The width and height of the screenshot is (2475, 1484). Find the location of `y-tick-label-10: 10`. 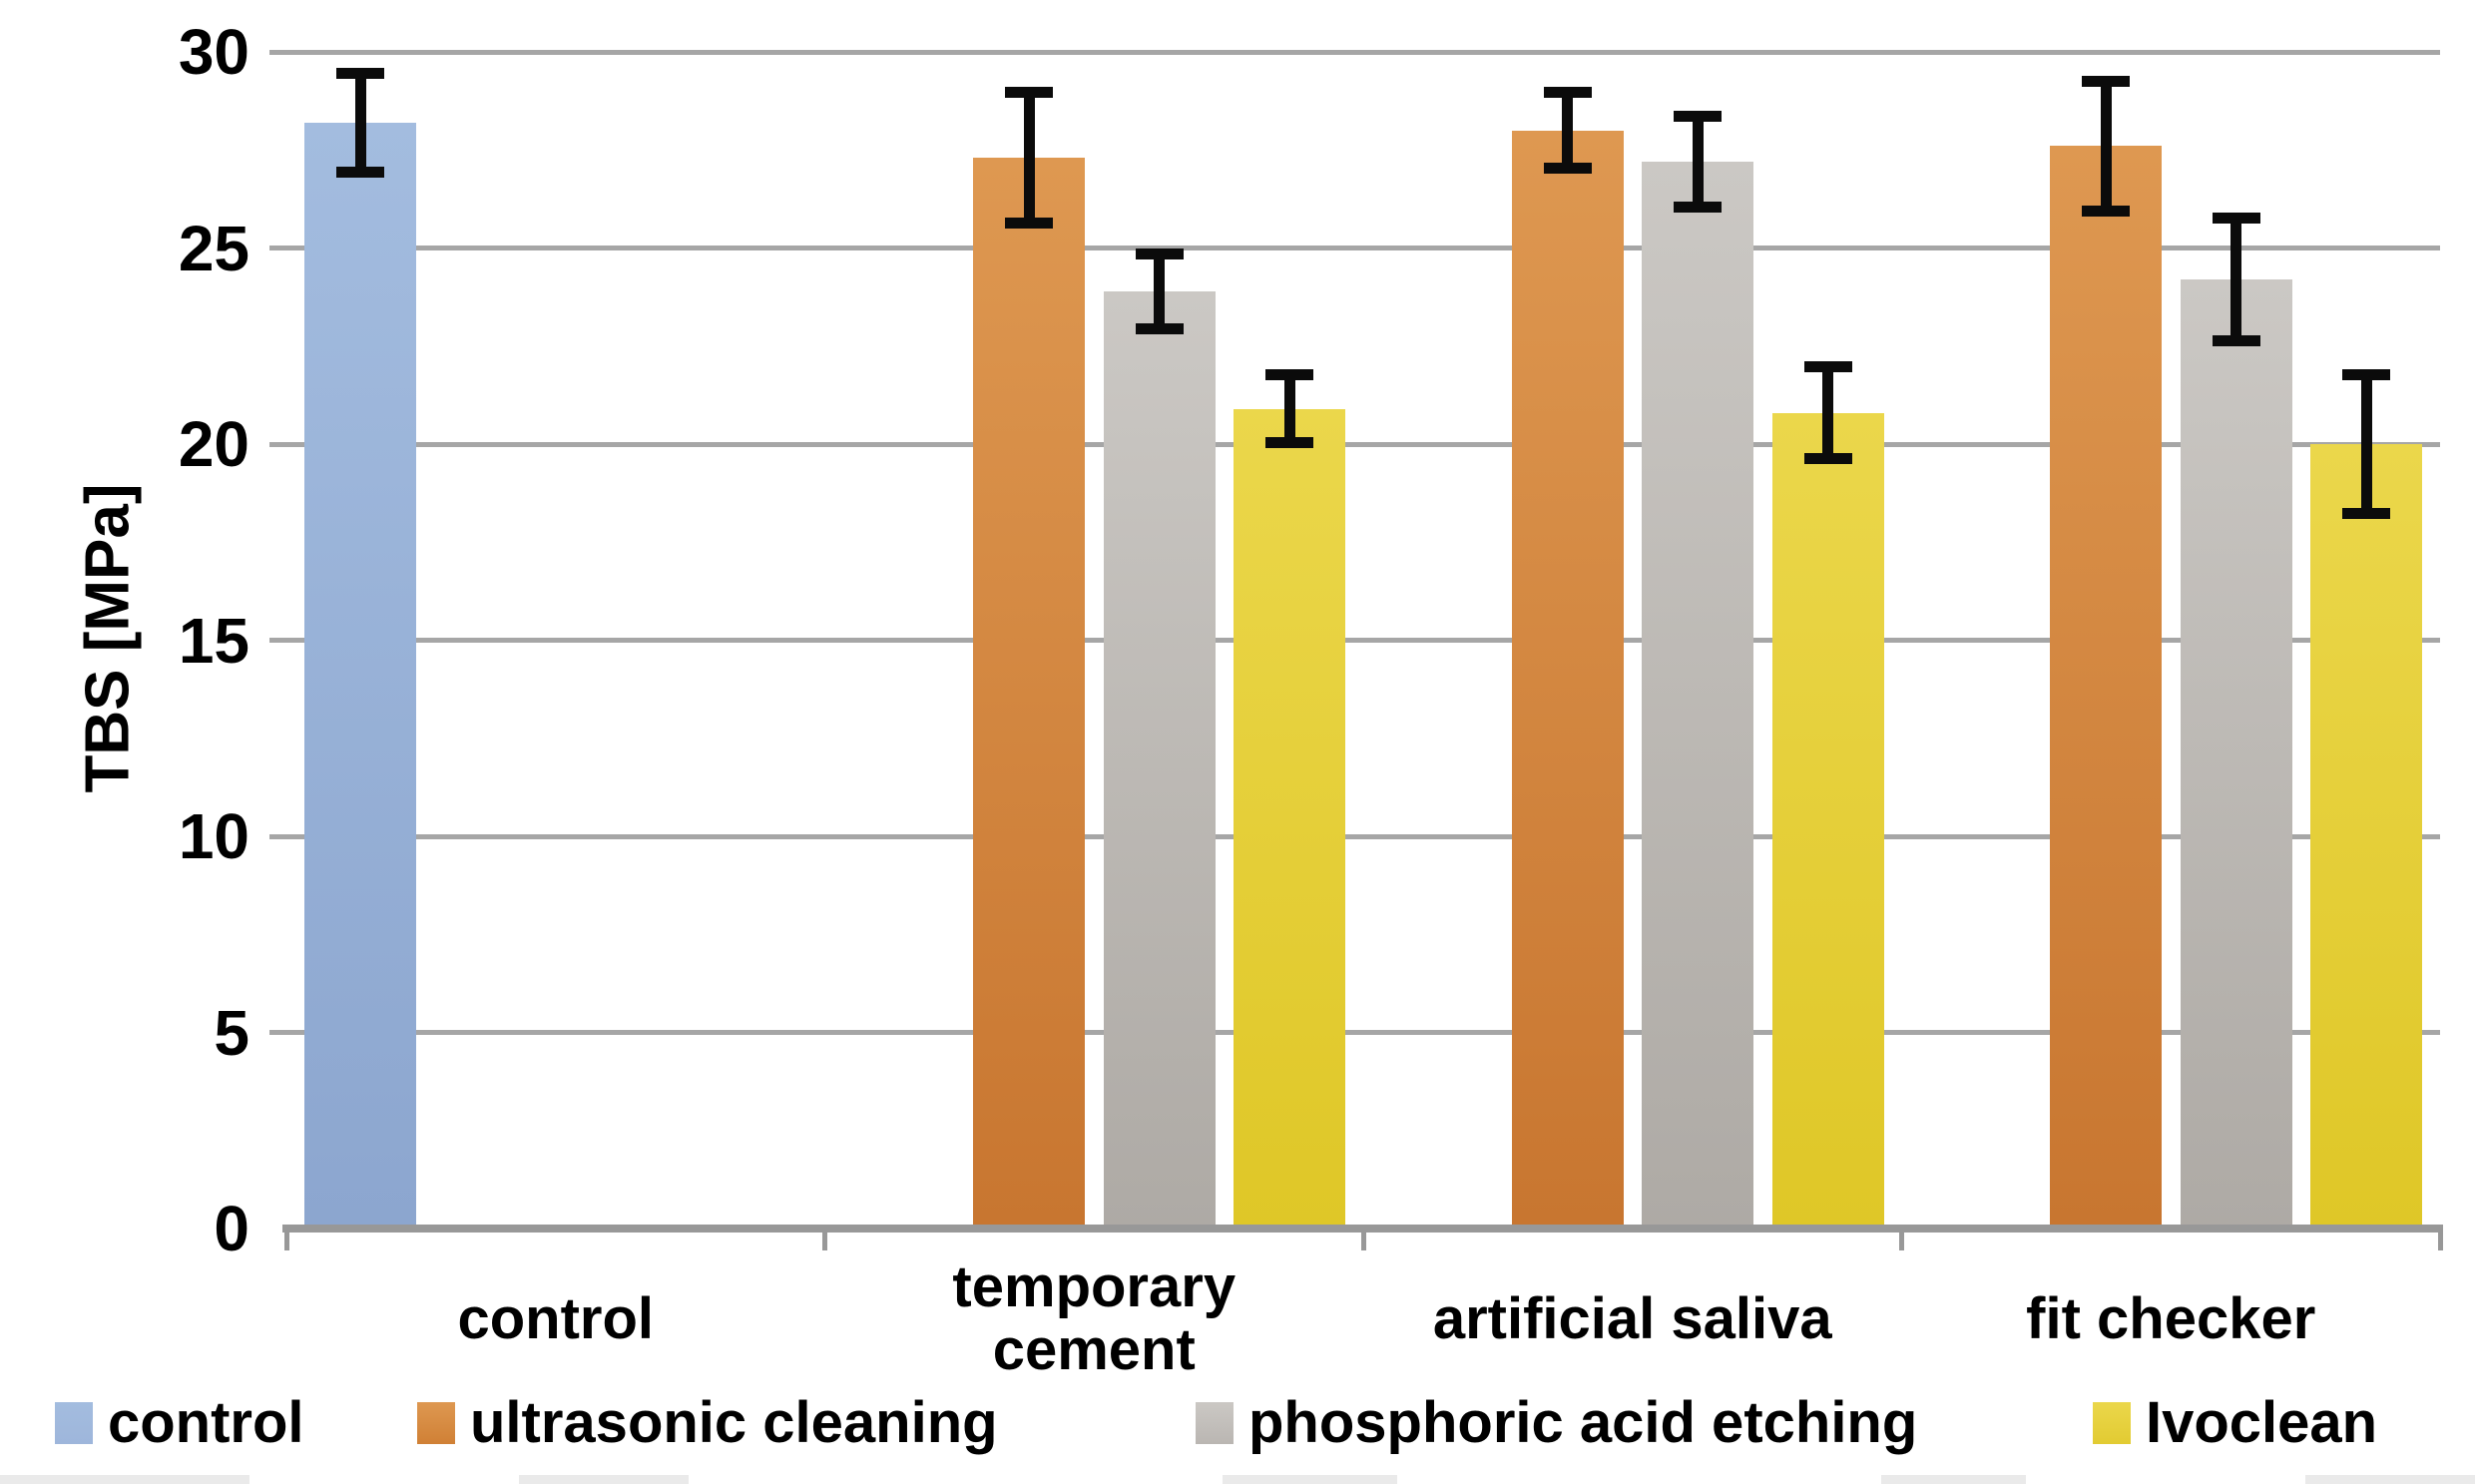

y-tick-label-10: 10 is located at coordinates (213, 836).